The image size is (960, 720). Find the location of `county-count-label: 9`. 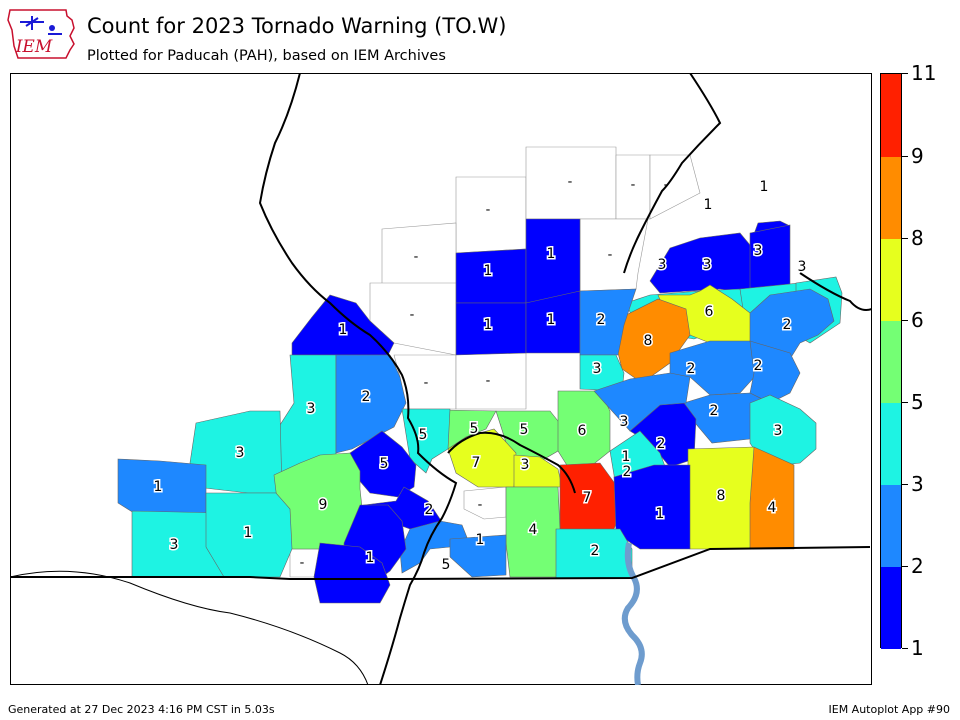

county-count-label: 9 is located at coordinates (323, 505).